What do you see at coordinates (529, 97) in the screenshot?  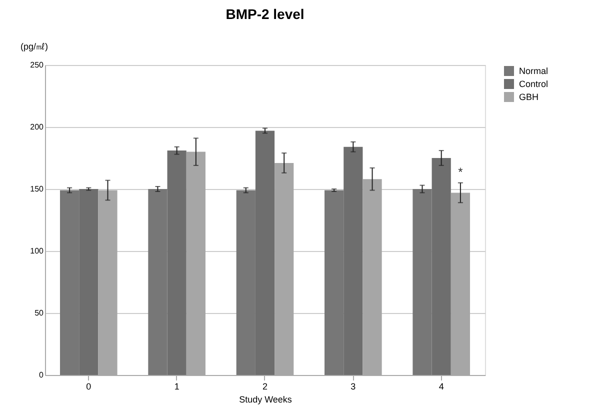 I see `legend-label: GBH` at bounding box center [529, 97].